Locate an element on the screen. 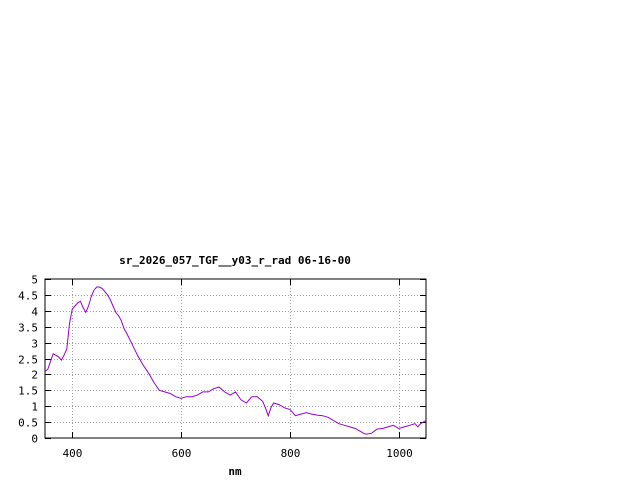  x-tick-label: 400 is located at coordinates (73, 453).